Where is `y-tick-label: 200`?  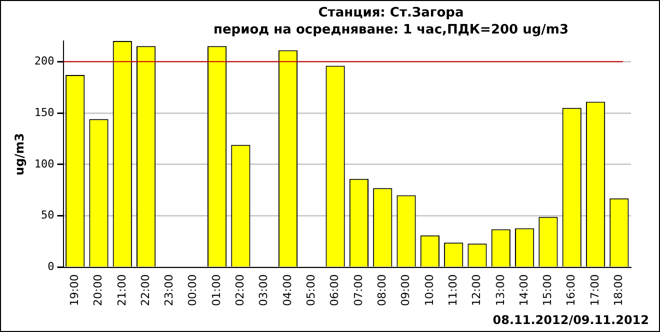 y-tick-label: 200 is located at coordinates (44, 61).